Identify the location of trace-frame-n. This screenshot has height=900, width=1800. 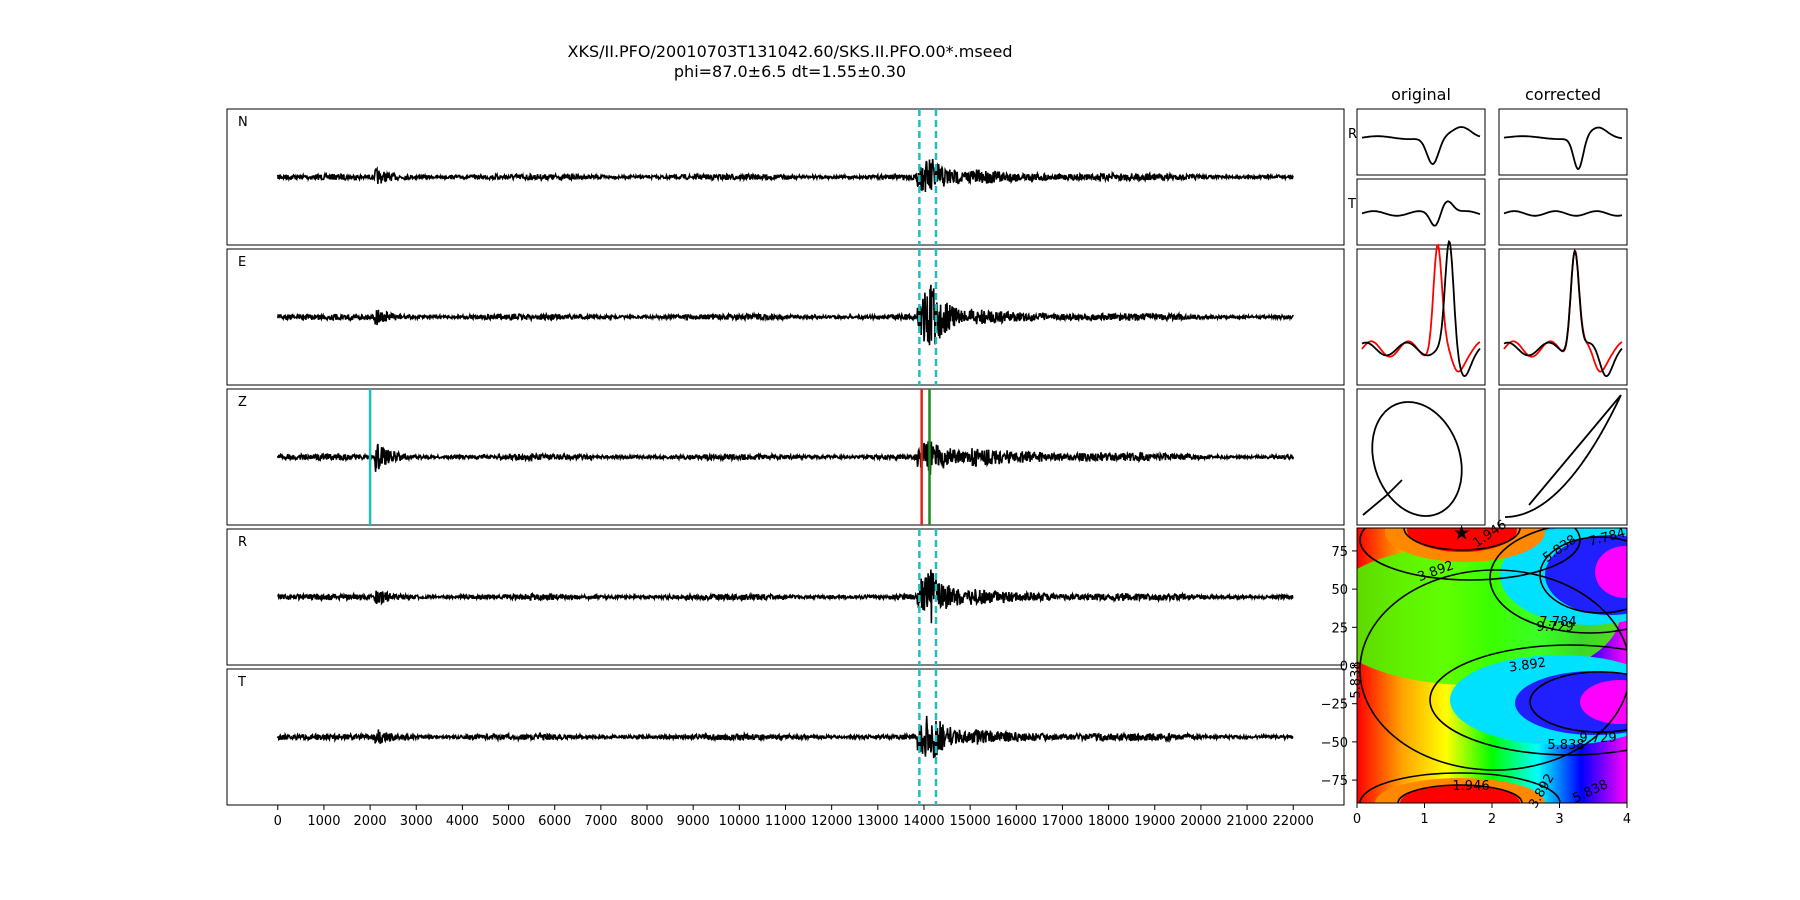
(785, 177).